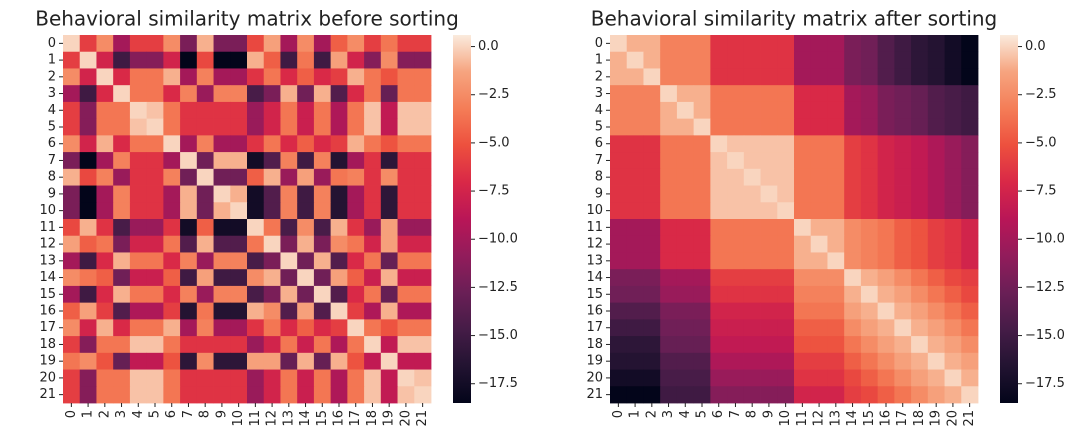 The width and height of the screenshot is (1083, 440). I want to click on x-tick-label: 13, so click(288, 418).